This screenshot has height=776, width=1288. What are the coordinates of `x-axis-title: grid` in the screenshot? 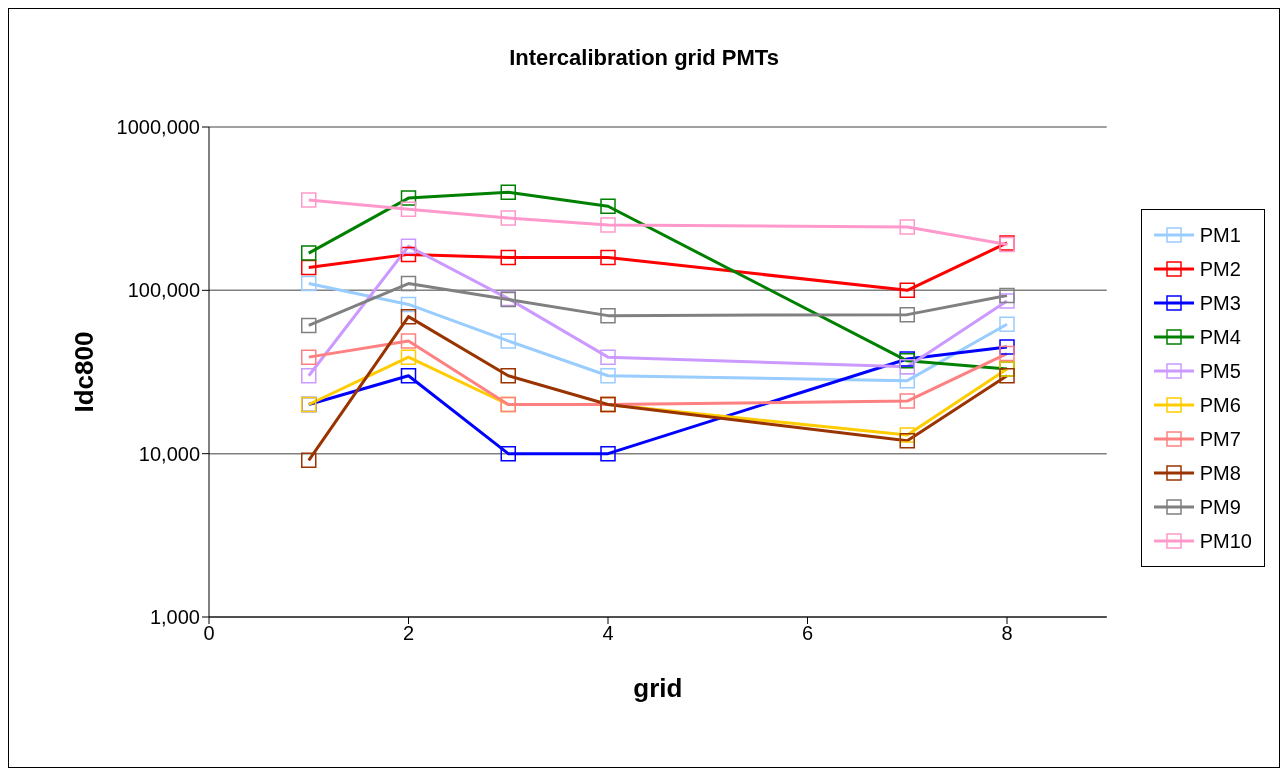 It's located at (658, 688).